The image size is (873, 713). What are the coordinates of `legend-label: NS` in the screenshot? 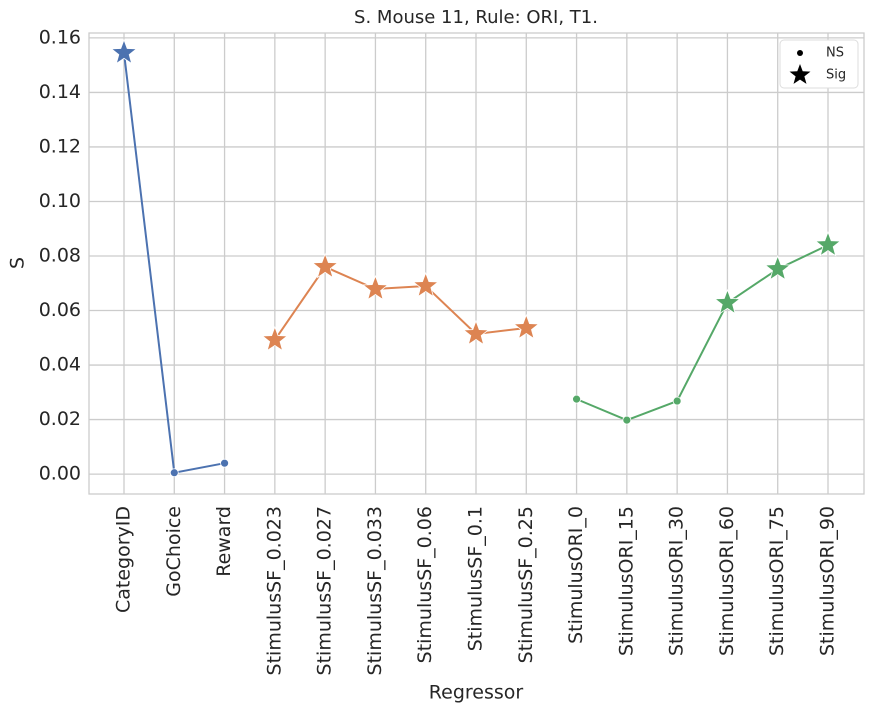 It's located at (835, 53).